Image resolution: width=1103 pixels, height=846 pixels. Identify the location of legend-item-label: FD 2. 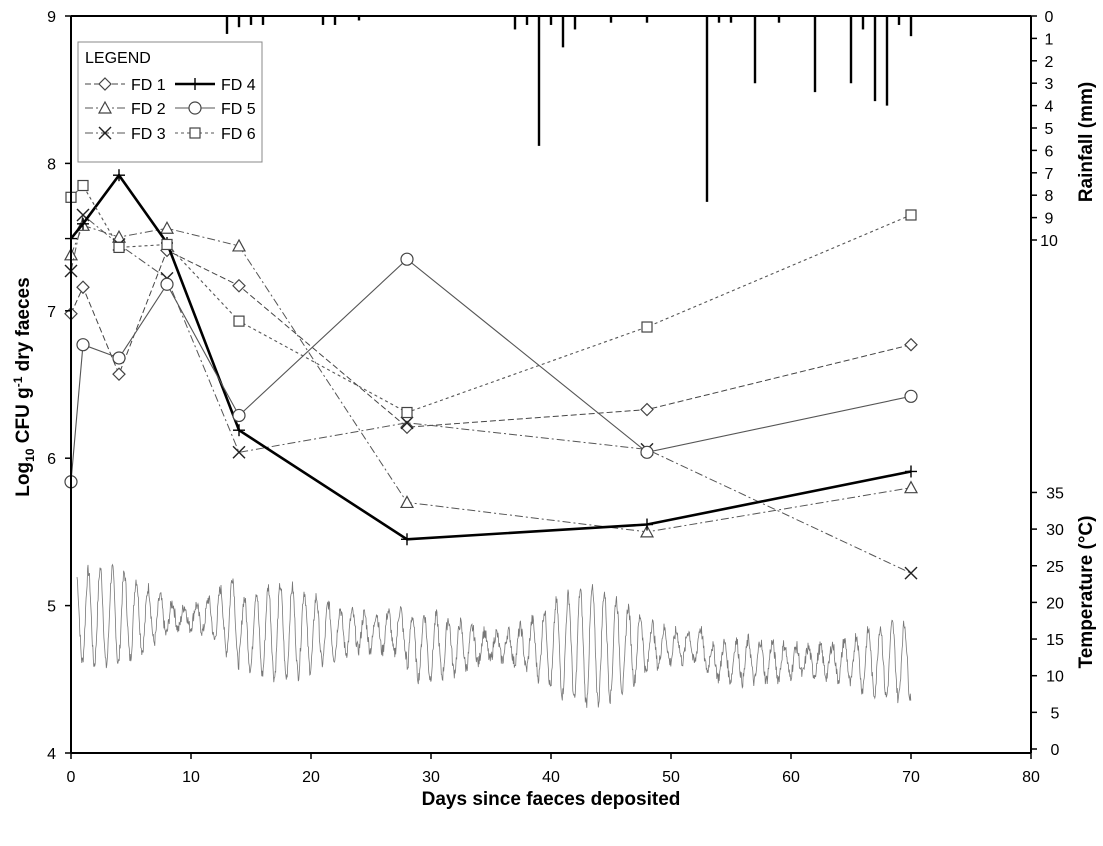
(148, 109).